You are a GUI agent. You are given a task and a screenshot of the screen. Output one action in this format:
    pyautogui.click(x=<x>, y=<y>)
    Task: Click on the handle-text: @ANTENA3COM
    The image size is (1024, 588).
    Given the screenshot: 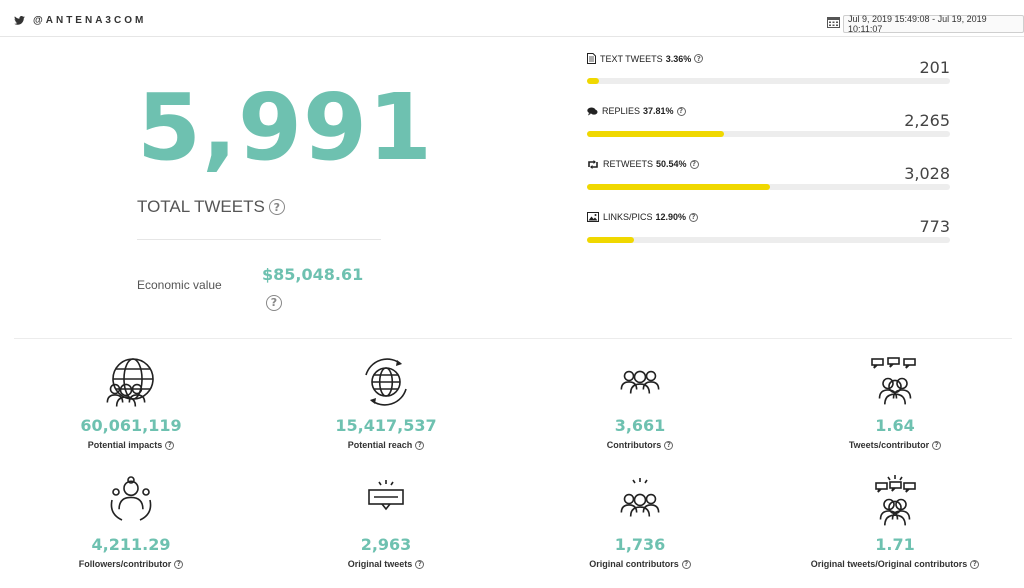 What is the action you would take?
    pyautogui.click(x=90, y=20)
    